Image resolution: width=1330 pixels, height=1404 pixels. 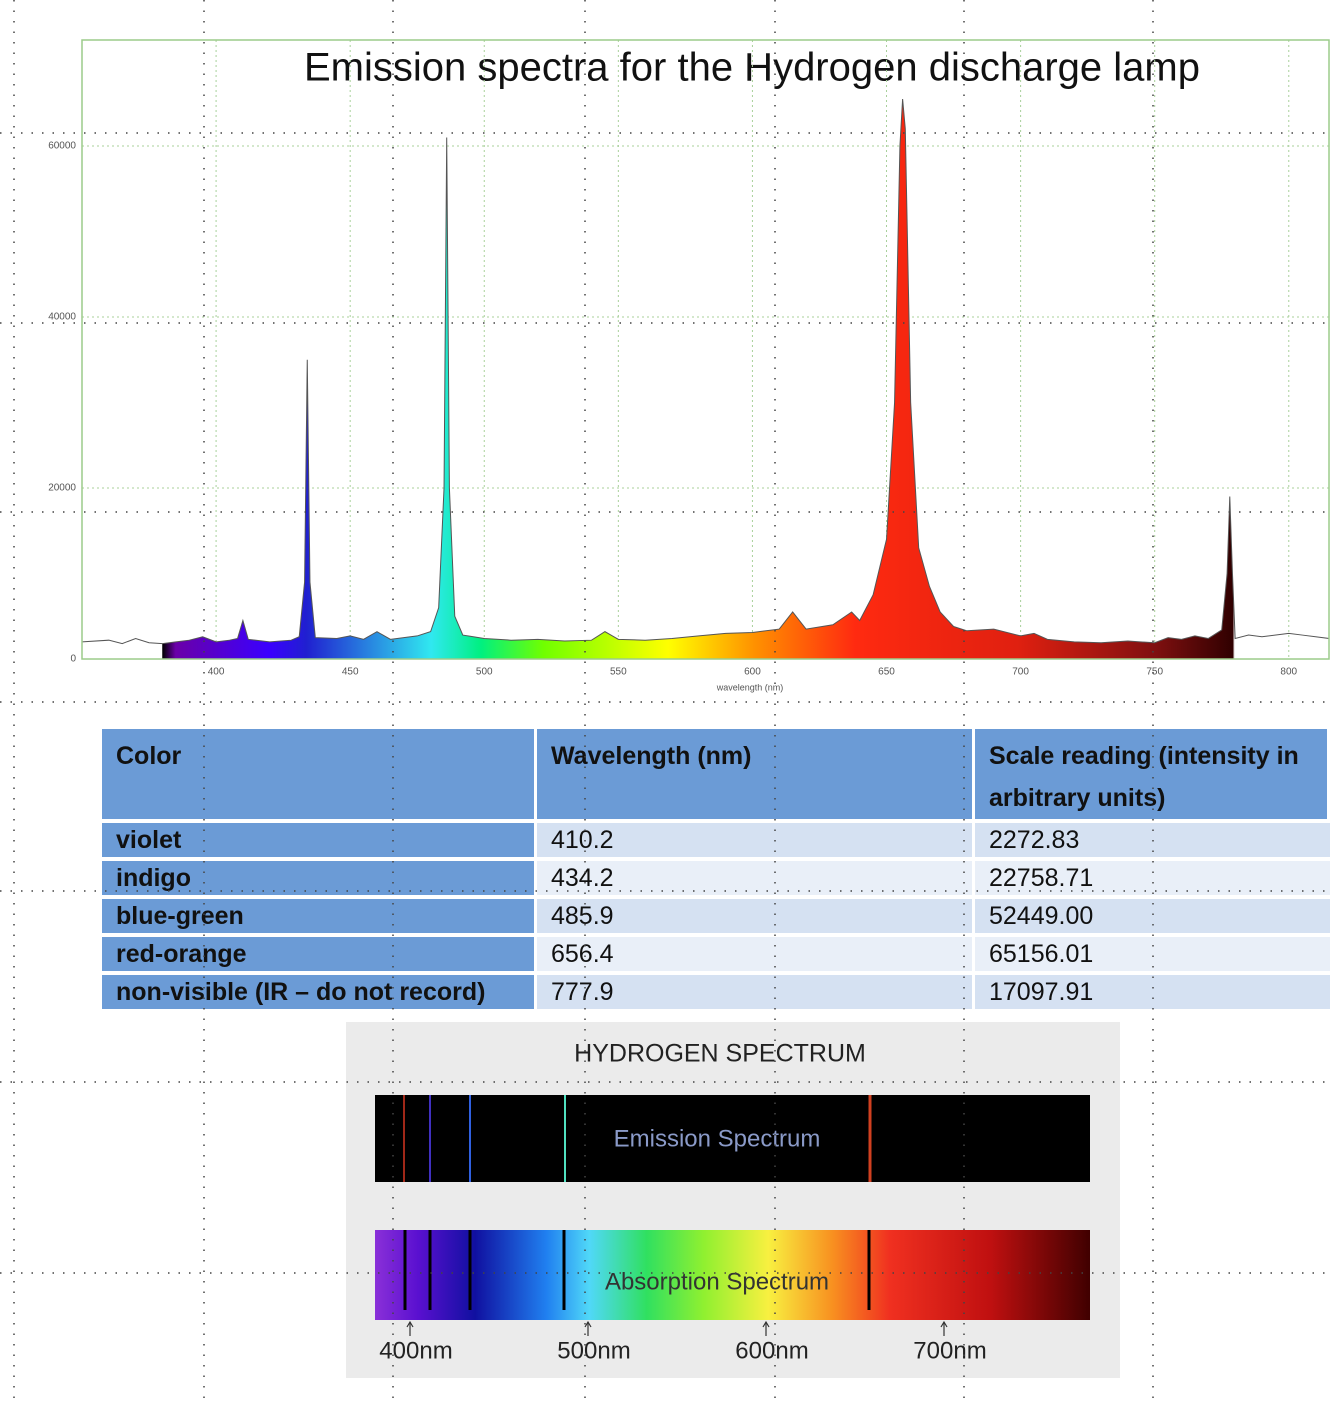 What do you see at coordinates (756, 840) in the screenshot?
I see `value-cell: 410.2` at bounding box center [756, 840].